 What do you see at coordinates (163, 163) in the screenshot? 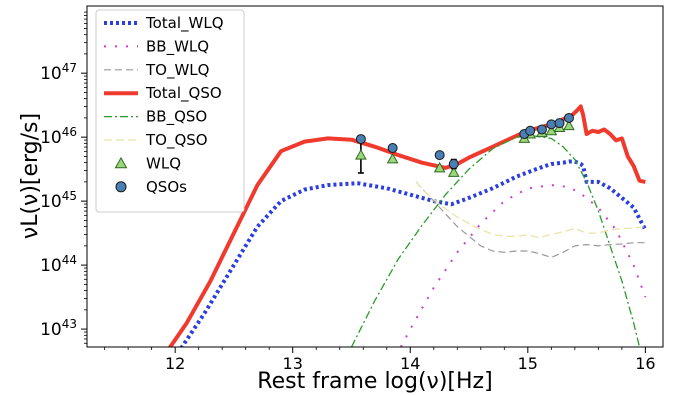
I see `legend-label: WLQ` at bounding box center [163, 163].